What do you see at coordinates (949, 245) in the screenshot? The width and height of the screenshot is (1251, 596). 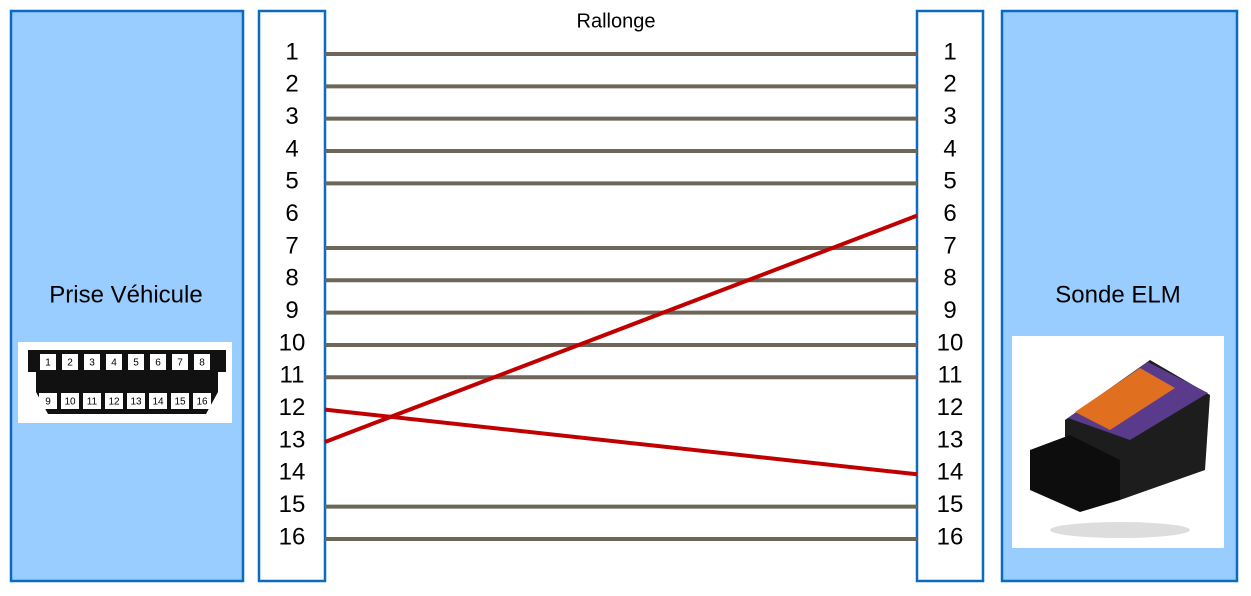 I see `right-pin: 7` at bounding box center [949, 245].